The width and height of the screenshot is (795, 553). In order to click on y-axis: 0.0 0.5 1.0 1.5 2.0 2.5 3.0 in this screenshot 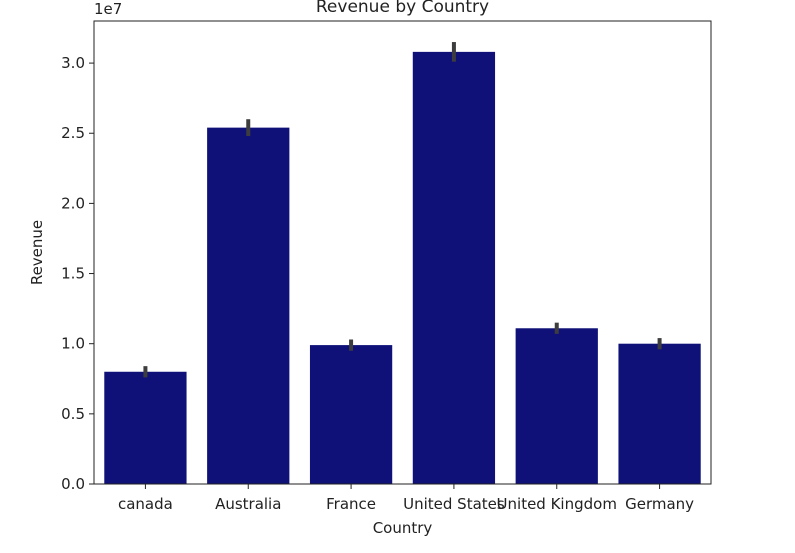, I will do `click(77, 273)`.